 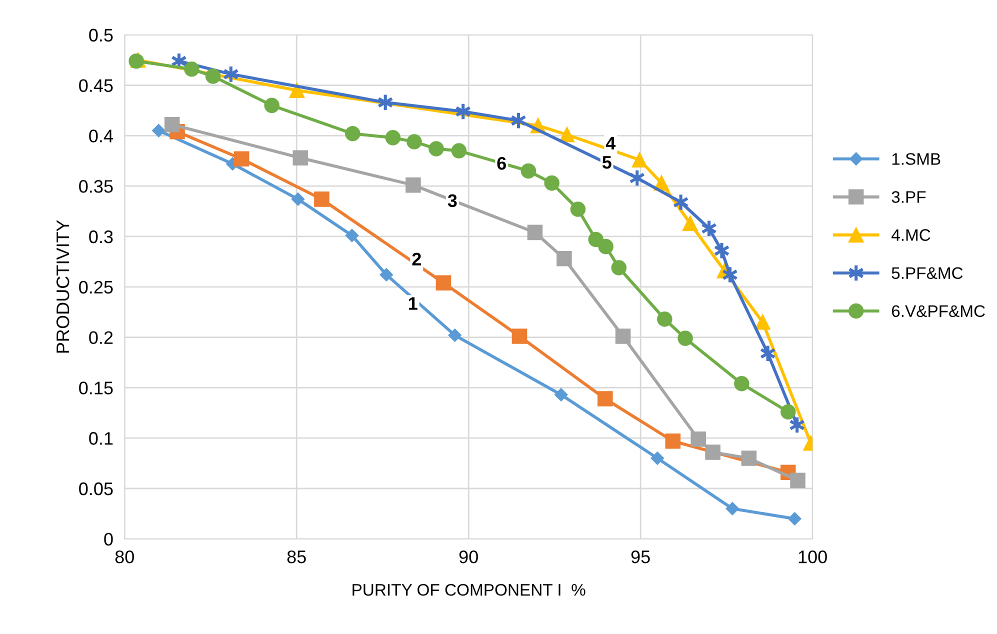 I want to click on annotation: 4, so click(x=611, y=143).